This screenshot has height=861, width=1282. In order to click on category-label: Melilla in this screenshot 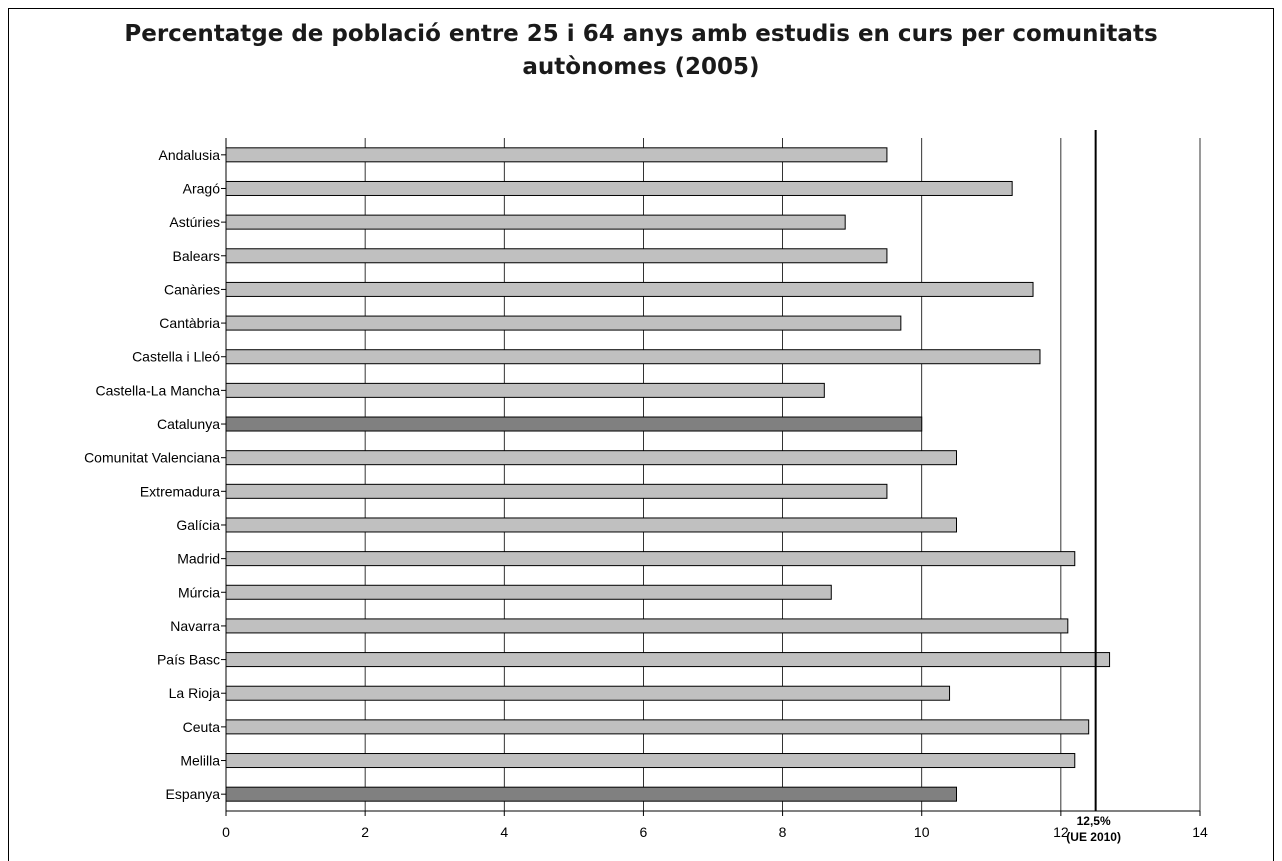, I will do `click(200, 761)`.